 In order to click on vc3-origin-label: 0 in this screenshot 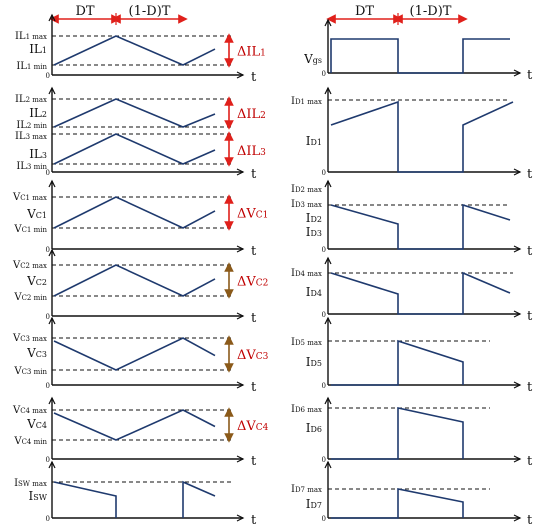, I will do `click(48, 386)`.